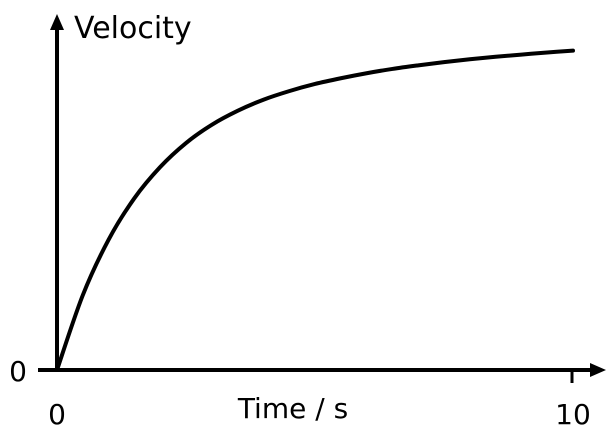 This screenshot has height=435, width=615. Describe the element at coordinates (57, 414) in the screenshot. I see `x-tick-label-0: 0` at that location.